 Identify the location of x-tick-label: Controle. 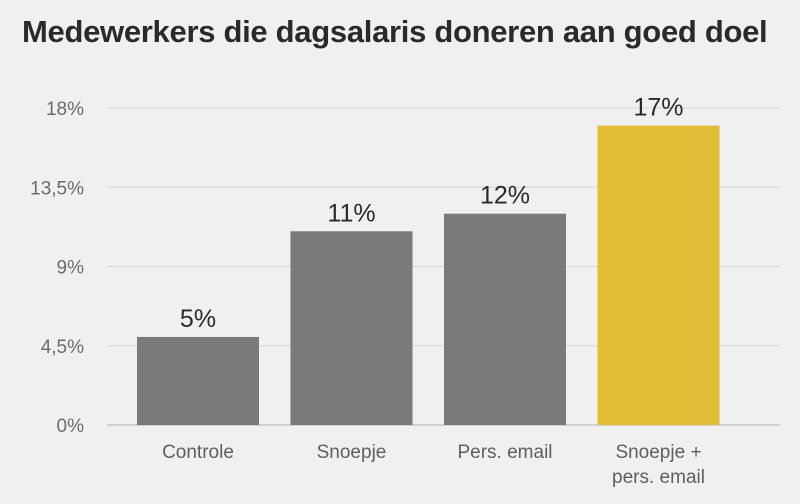
(198, 452).